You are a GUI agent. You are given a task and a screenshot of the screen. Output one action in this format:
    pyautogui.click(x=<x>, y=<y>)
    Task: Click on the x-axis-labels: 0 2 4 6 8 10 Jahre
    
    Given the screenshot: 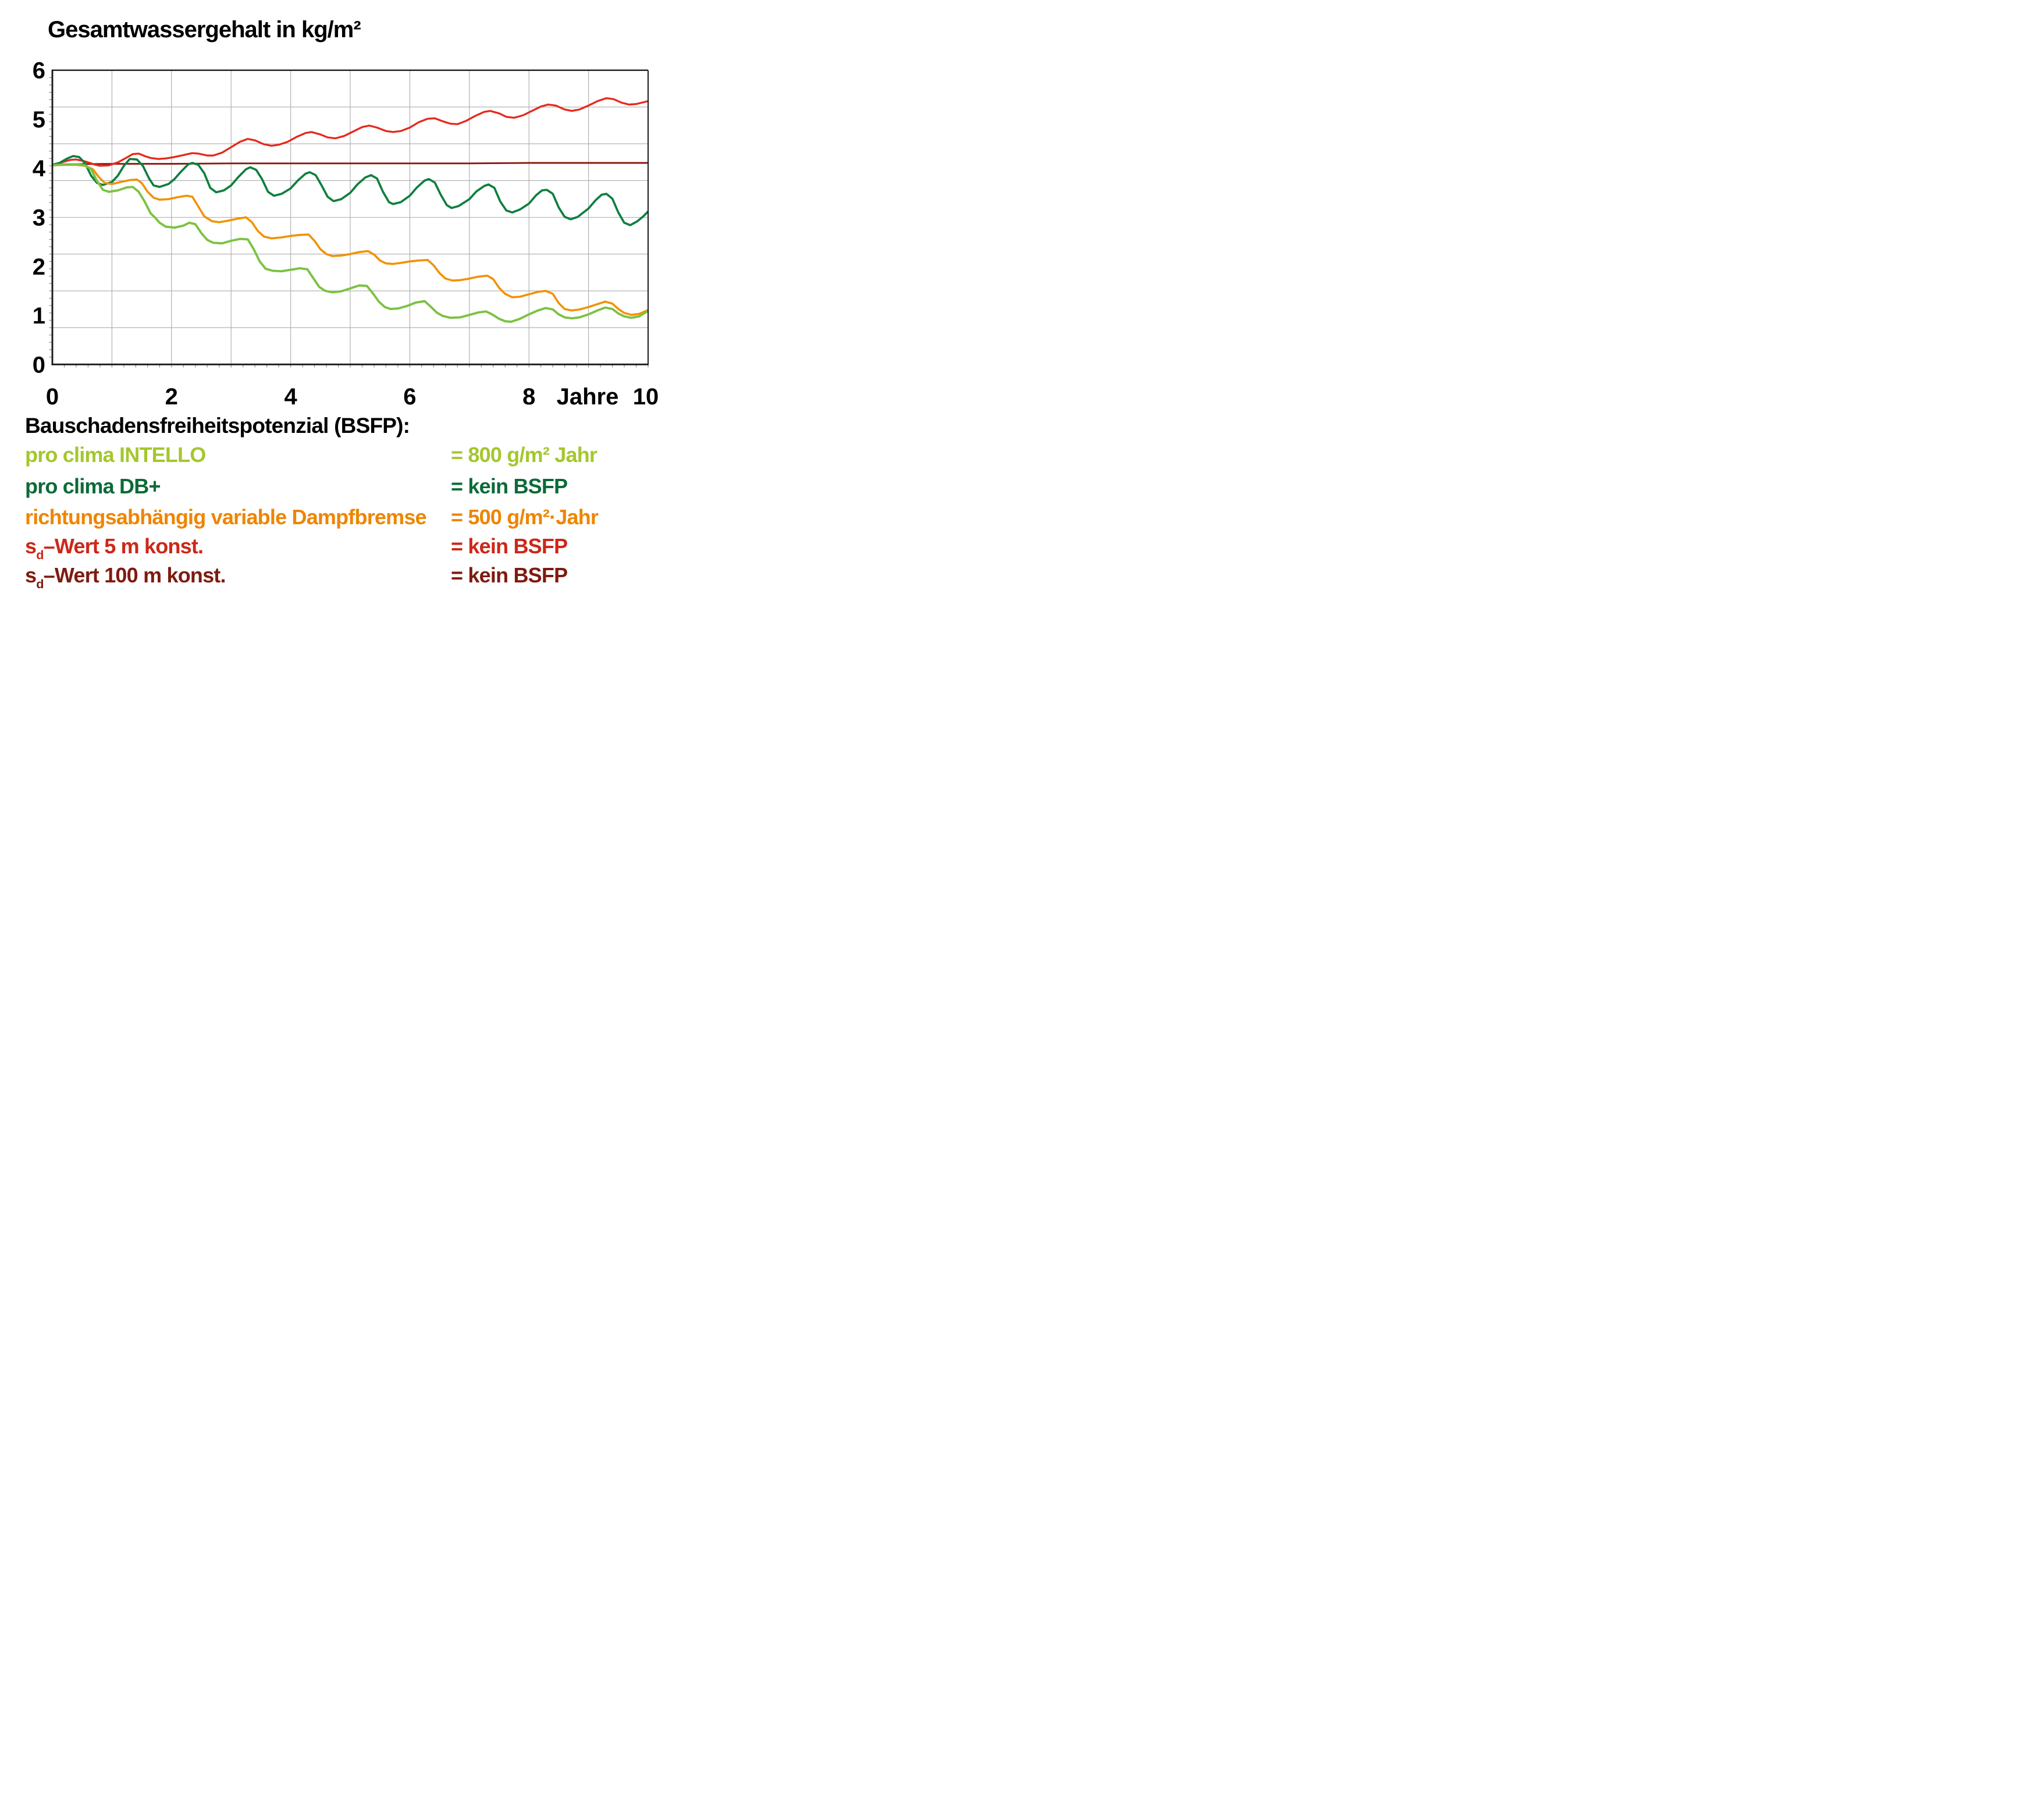 What is the action you would take?
    pyautogui.click(x=353, y=397)
    